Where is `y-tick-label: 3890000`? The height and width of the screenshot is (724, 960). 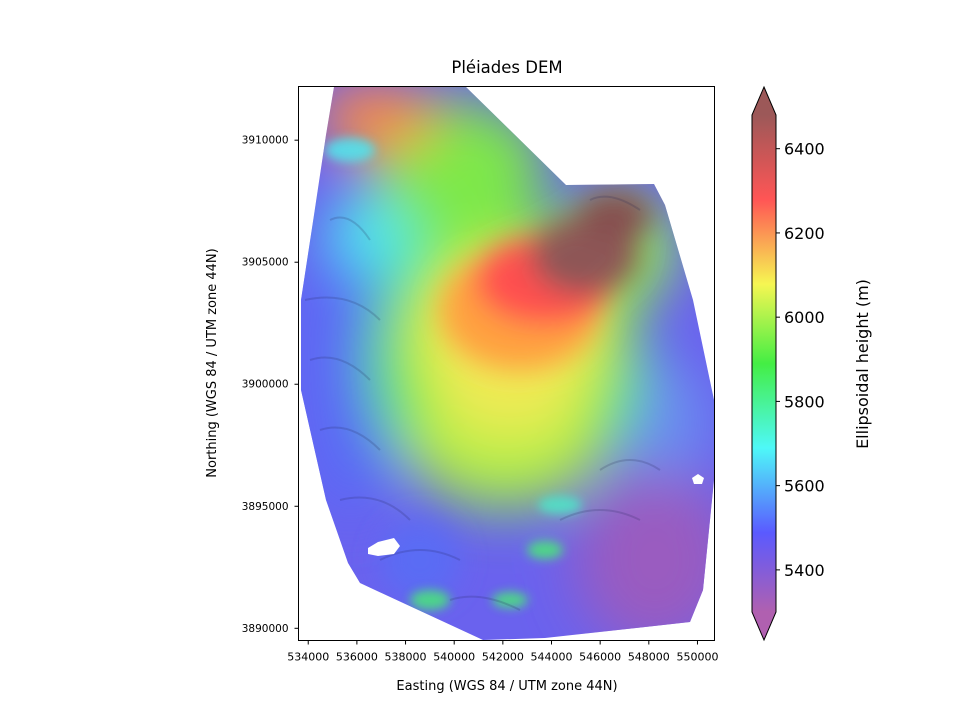 y-tick-label: 3890000 is located at coordinates (265, 629).